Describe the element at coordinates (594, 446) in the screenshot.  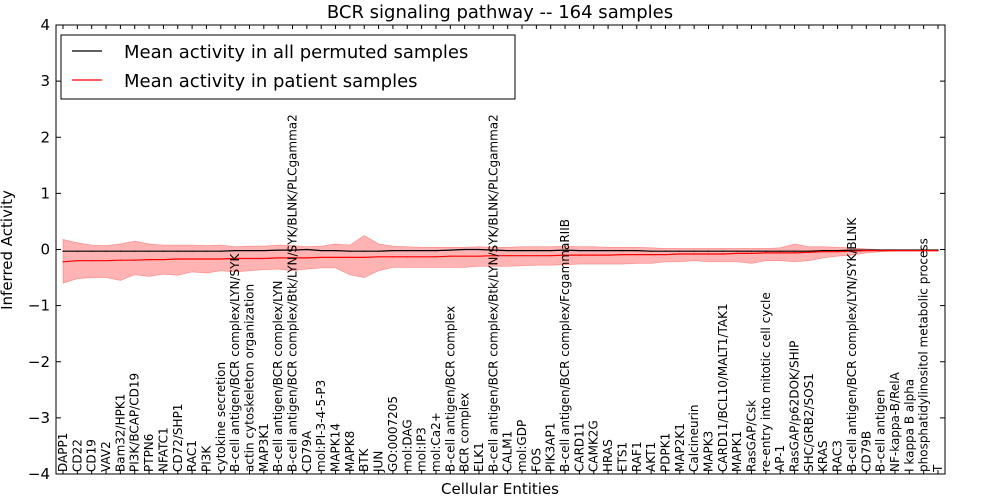
I see `x-tick-label: CAMK2G` at that location.